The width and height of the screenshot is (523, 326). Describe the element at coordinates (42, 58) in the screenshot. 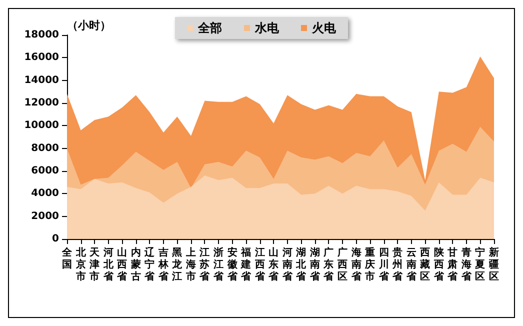

I see `y-tick-label: 16000` at that location.